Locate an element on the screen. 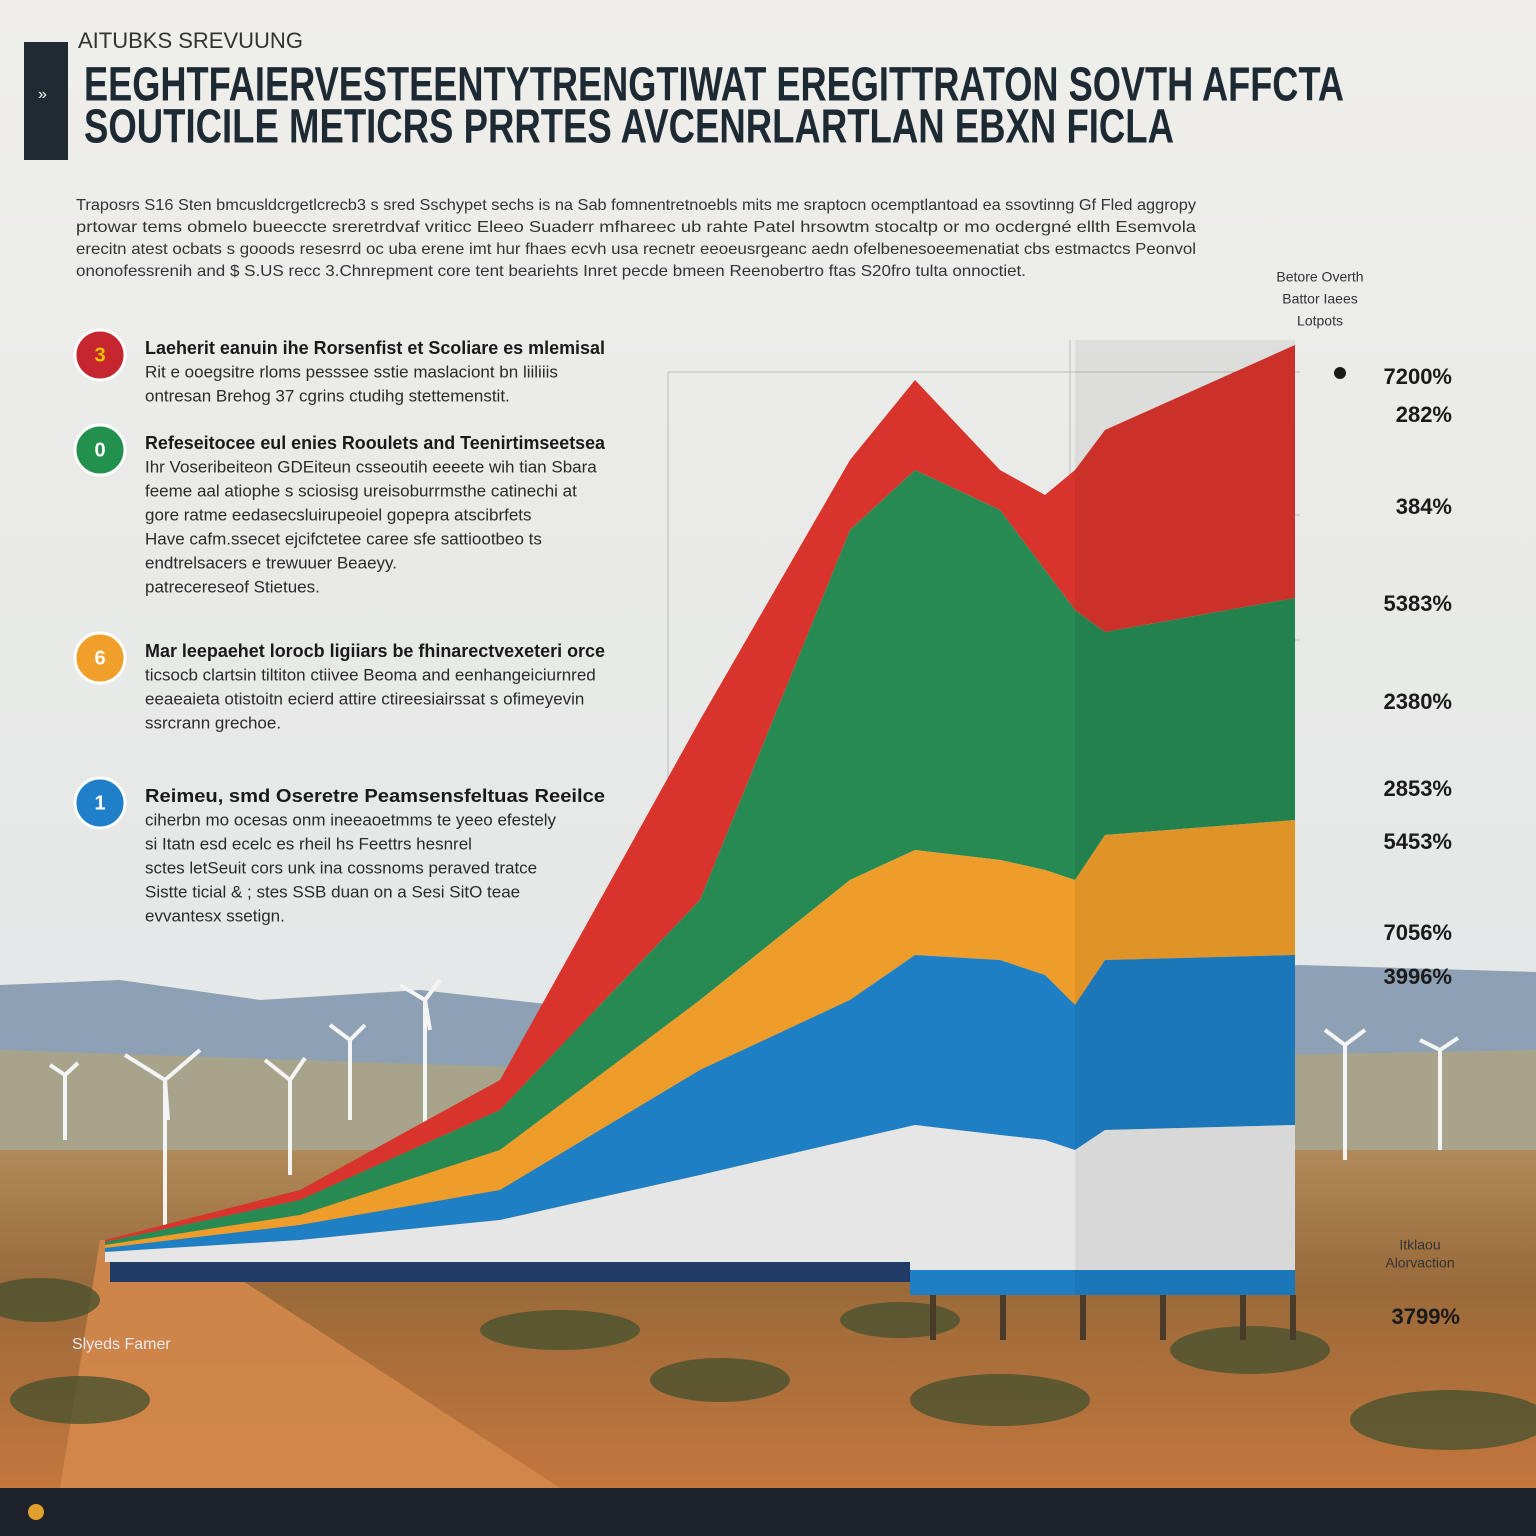 The width and height of the screenshot is (1536, 1536). road is located at coordinates (310, 1364).